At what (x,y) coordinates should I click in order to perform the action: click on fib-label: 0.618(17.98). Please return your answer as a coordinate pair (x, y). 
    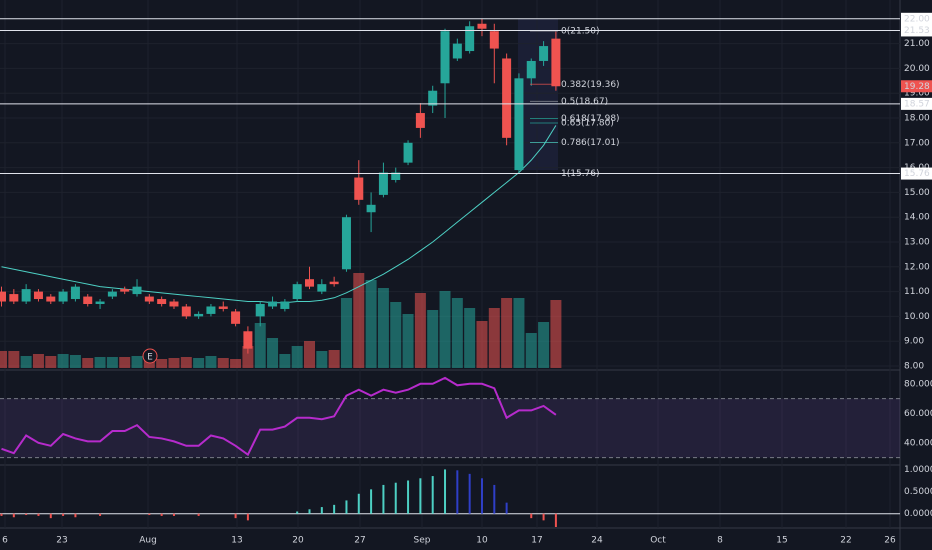
    Looking at the image, I should click on (590, 119).